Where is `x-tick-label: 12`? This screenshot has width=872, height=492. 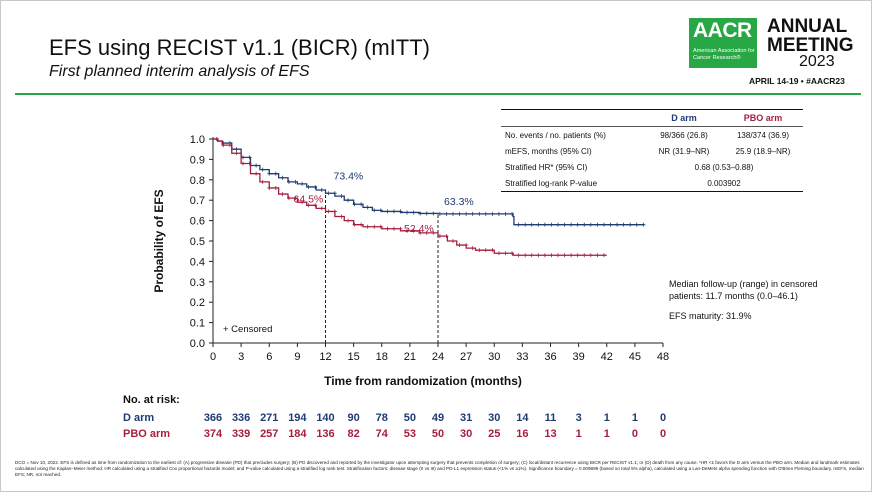
x-tick-label: 12 is located at coordinates (325, 357).